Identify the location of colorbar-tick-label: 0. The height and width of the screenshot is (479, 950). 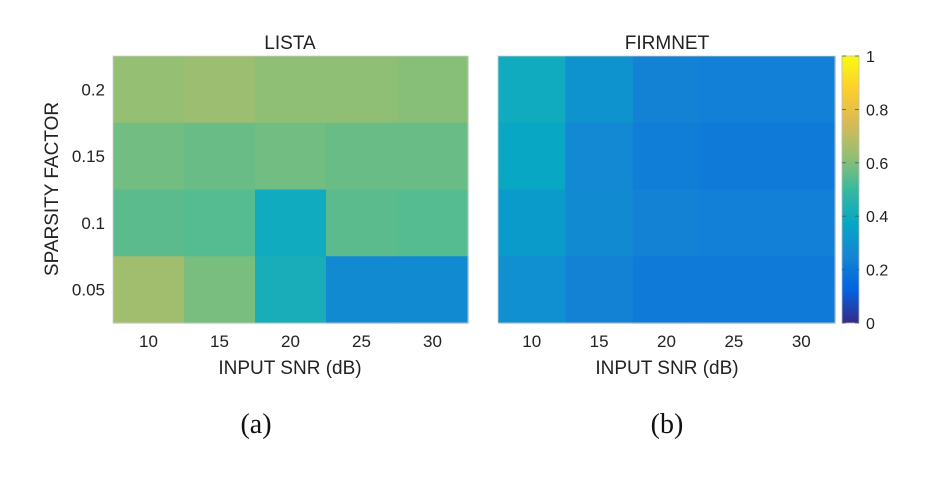
(870, 324).